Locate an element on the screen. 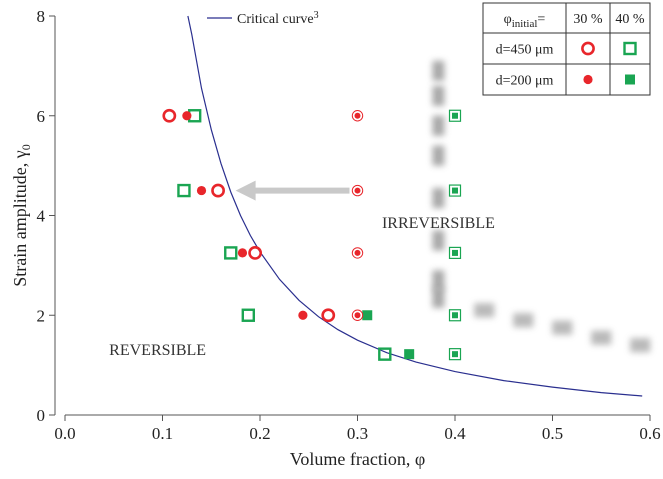  series-filled-square is located at coordinates (388, 335).